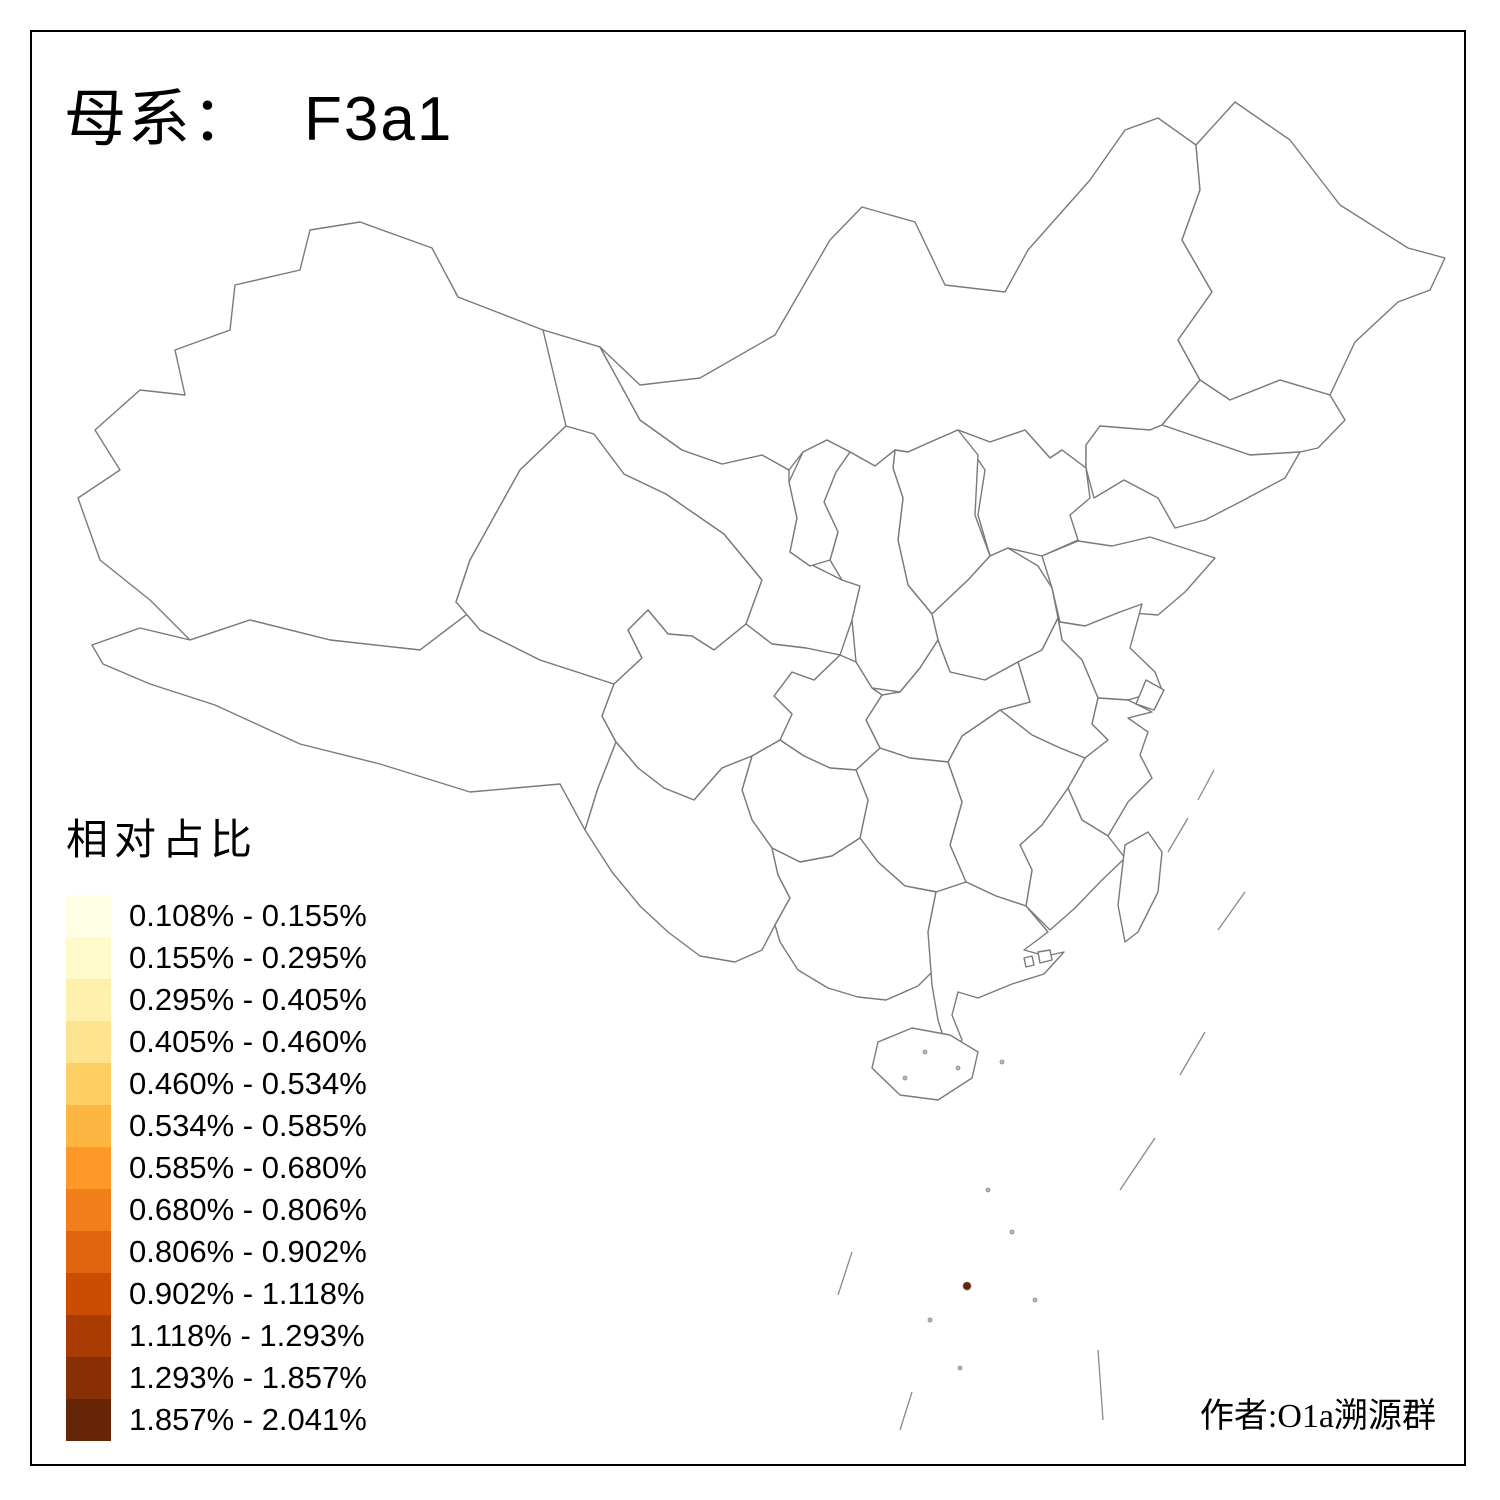 The height and width of the screenshot is (1500, 1500). What do you see at coordinates (248, 1209) in the screenshot?
I see `legend-label: 0.680% - 0.806%` at bounding box center [248, 1209].